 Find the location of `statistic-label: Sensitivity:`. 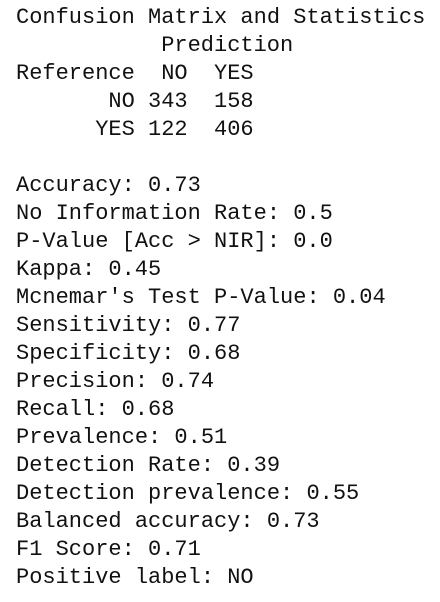

statistic-label: Sensitivity: is located at coordinates (95, 325).